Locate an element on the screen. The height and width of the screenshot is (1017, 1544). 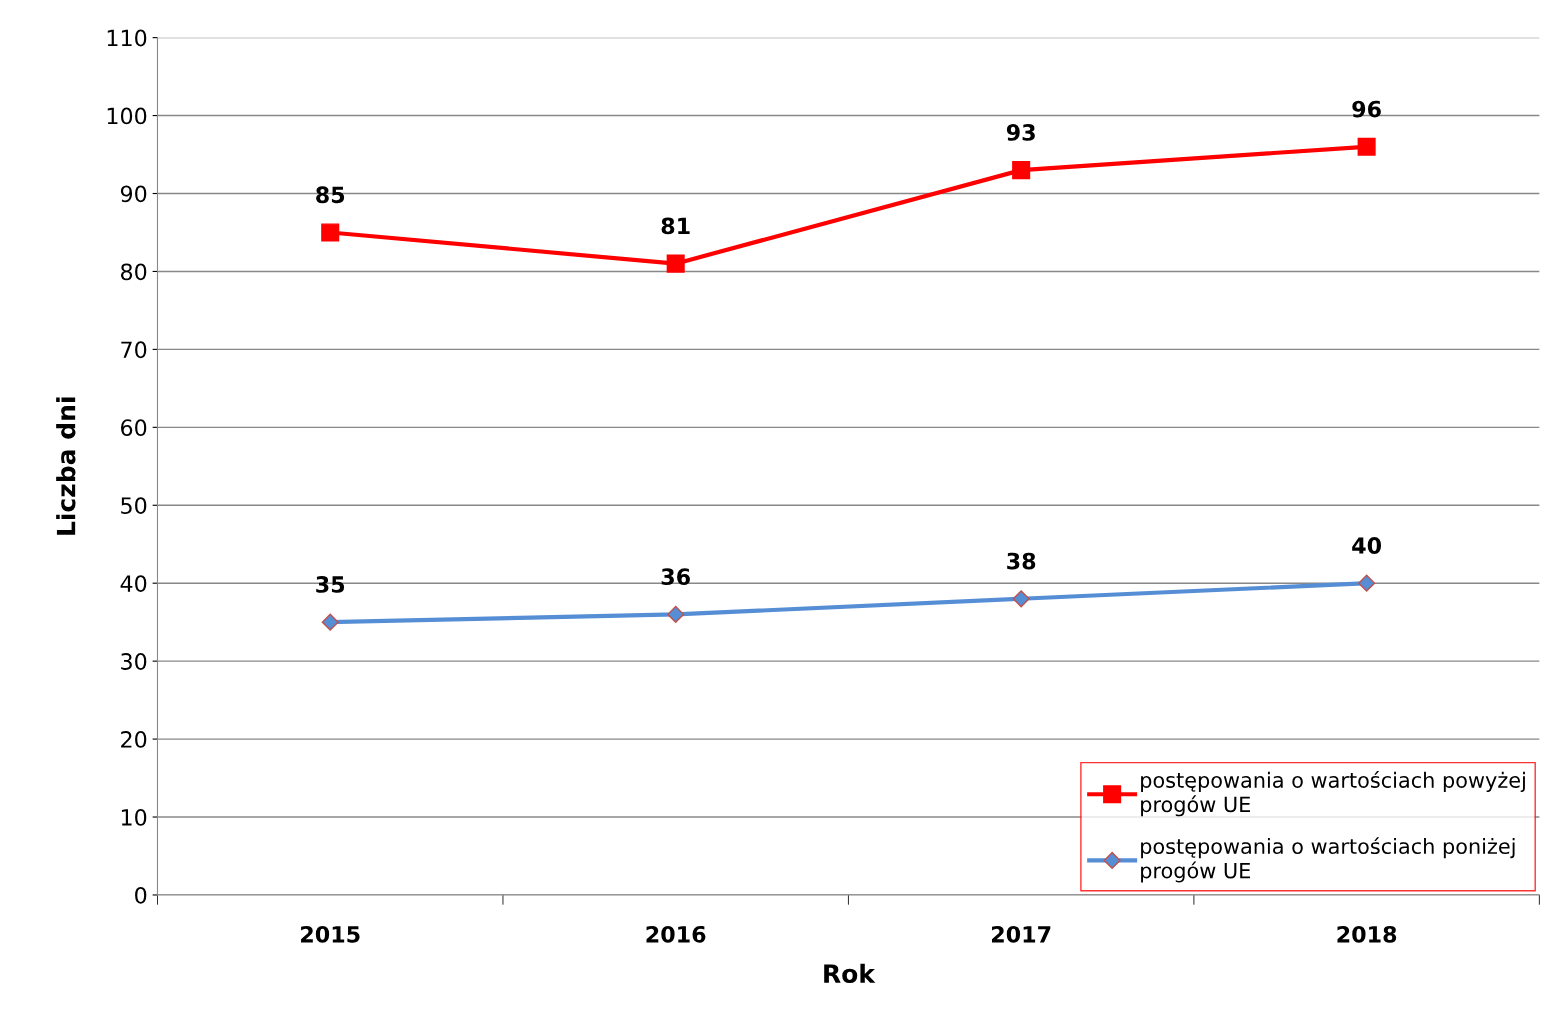
y-tick-label: 0 is located at coordinates (141, 895).